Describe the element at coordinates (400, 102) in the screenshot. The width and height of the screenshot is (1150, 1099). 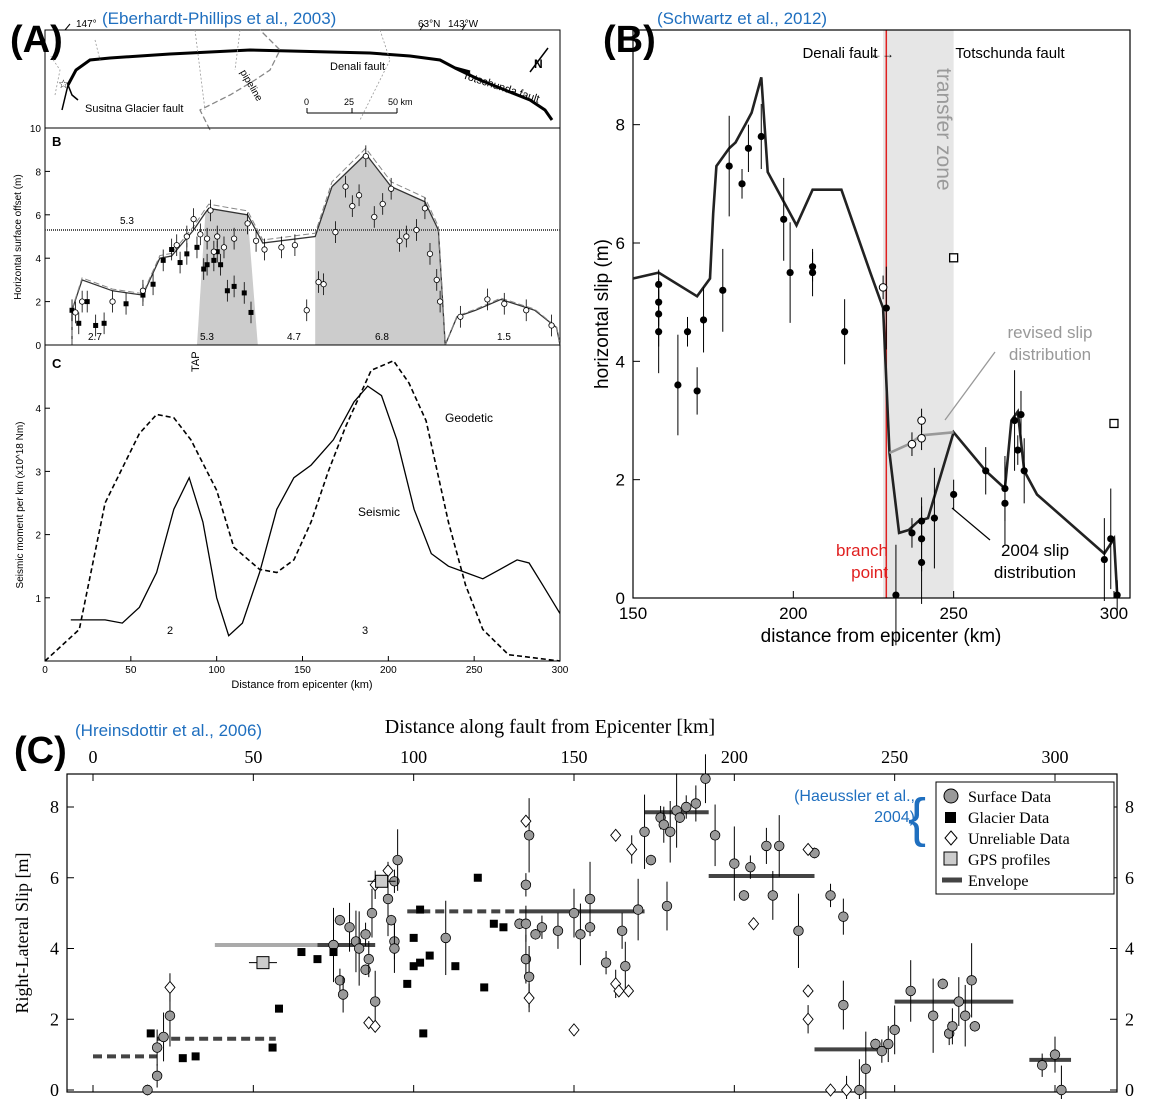
I see `scale-label-50: 50 km` at that location.